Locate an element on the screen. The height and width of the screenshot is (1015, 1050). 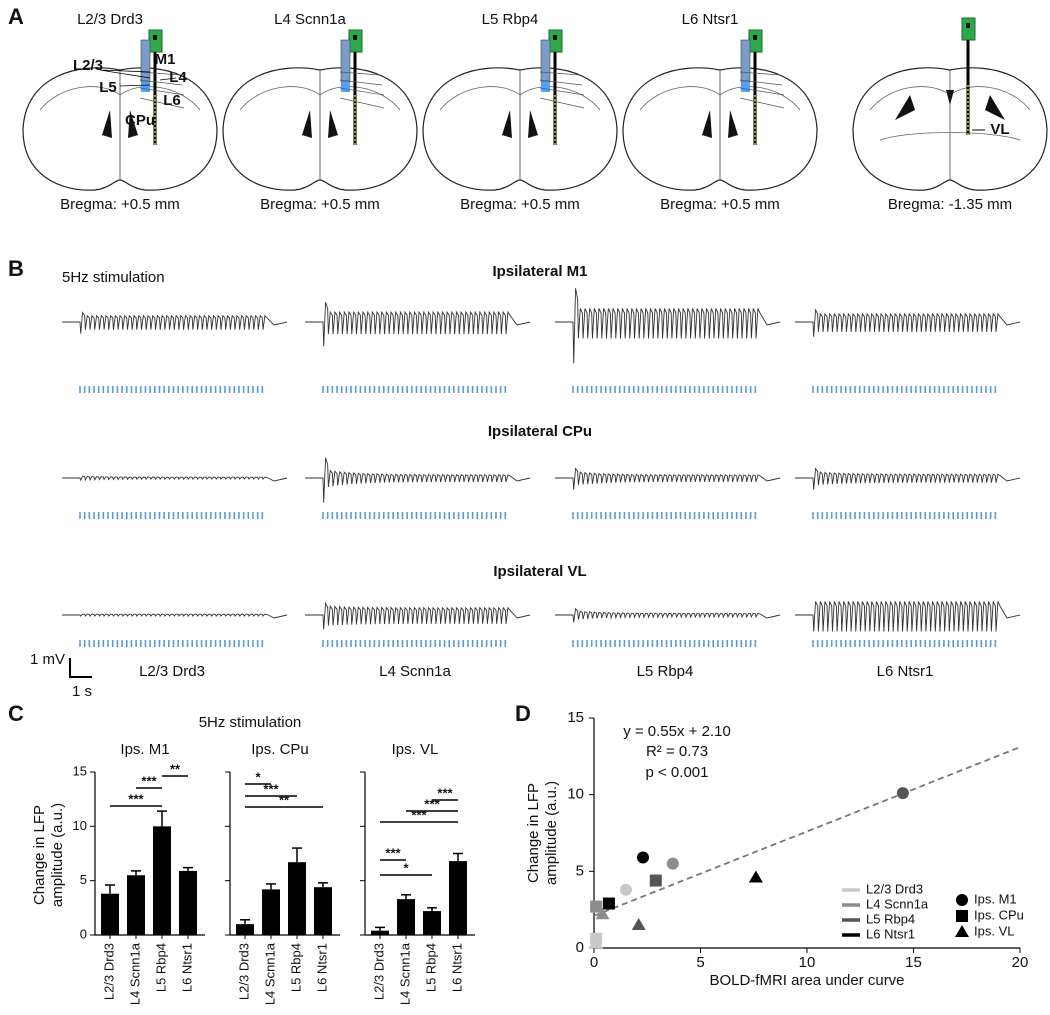
region-label: L2/3 is located at coordinates (88, 65).